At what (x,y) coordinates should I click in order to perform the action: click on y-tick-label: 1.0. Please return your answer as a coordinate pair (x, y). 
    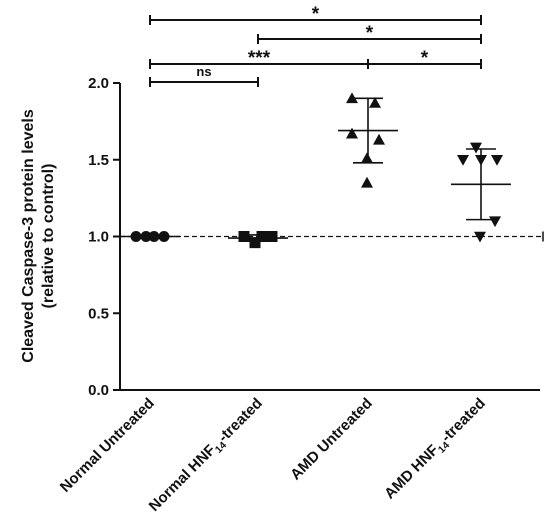
    Looking at the image, I should click on (98, 237).